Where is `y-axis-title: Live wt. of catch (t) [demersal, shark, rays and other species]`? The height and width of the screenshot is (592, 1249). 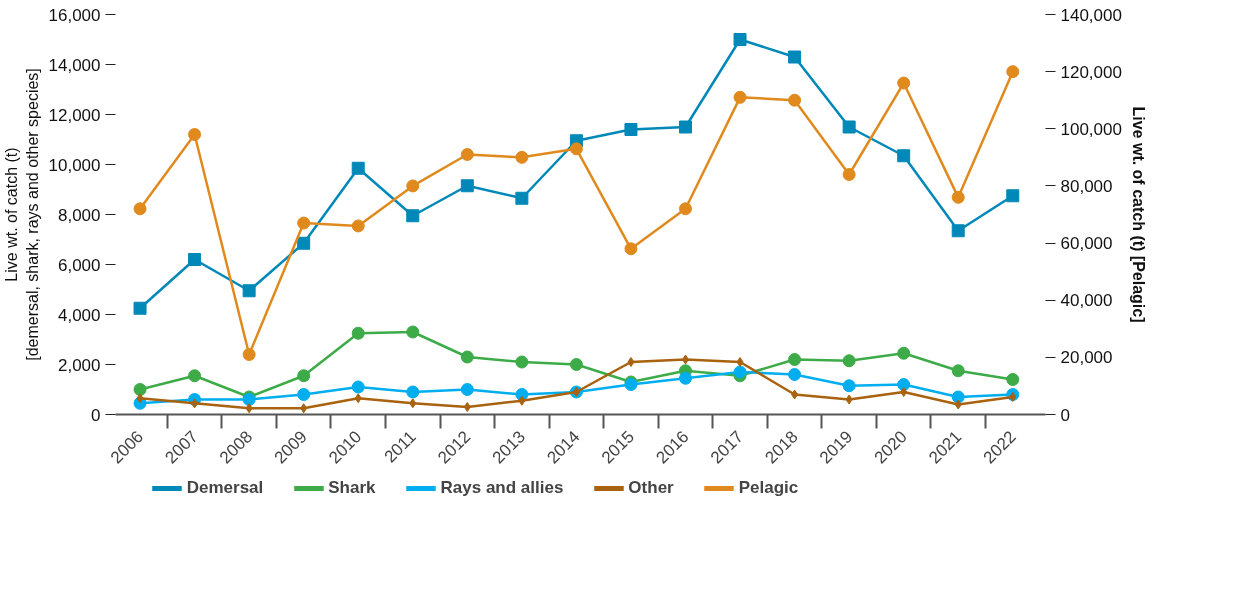 y-axis-title: Live wt. of catch (t) [demersal, shark, rays and other species] is located at coordinates (22, 214).